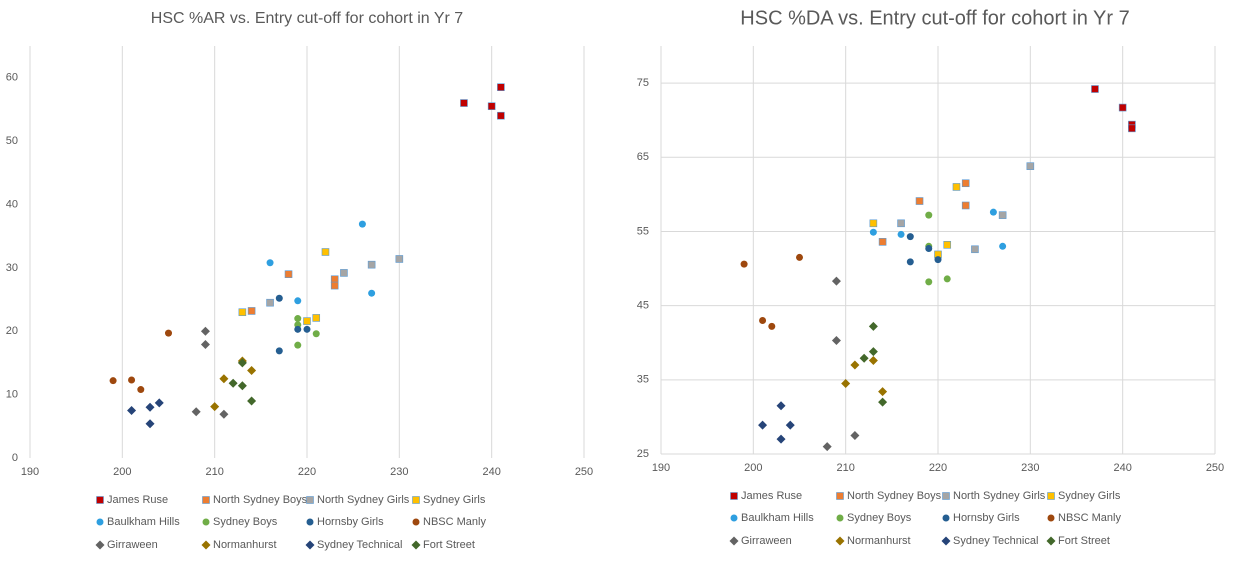  Describe the element at coordinates (643, 454) in the screenshot. I see `y-tick-label: 25` at that location.